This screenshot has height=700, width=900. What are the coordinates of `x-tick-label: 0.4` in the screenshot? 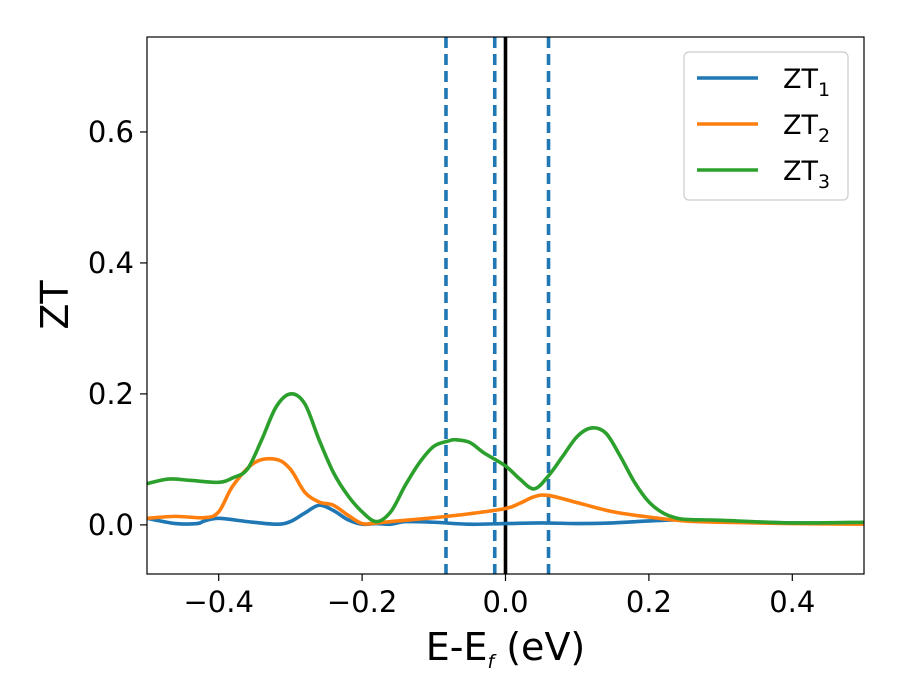 It's located at (792, 602).